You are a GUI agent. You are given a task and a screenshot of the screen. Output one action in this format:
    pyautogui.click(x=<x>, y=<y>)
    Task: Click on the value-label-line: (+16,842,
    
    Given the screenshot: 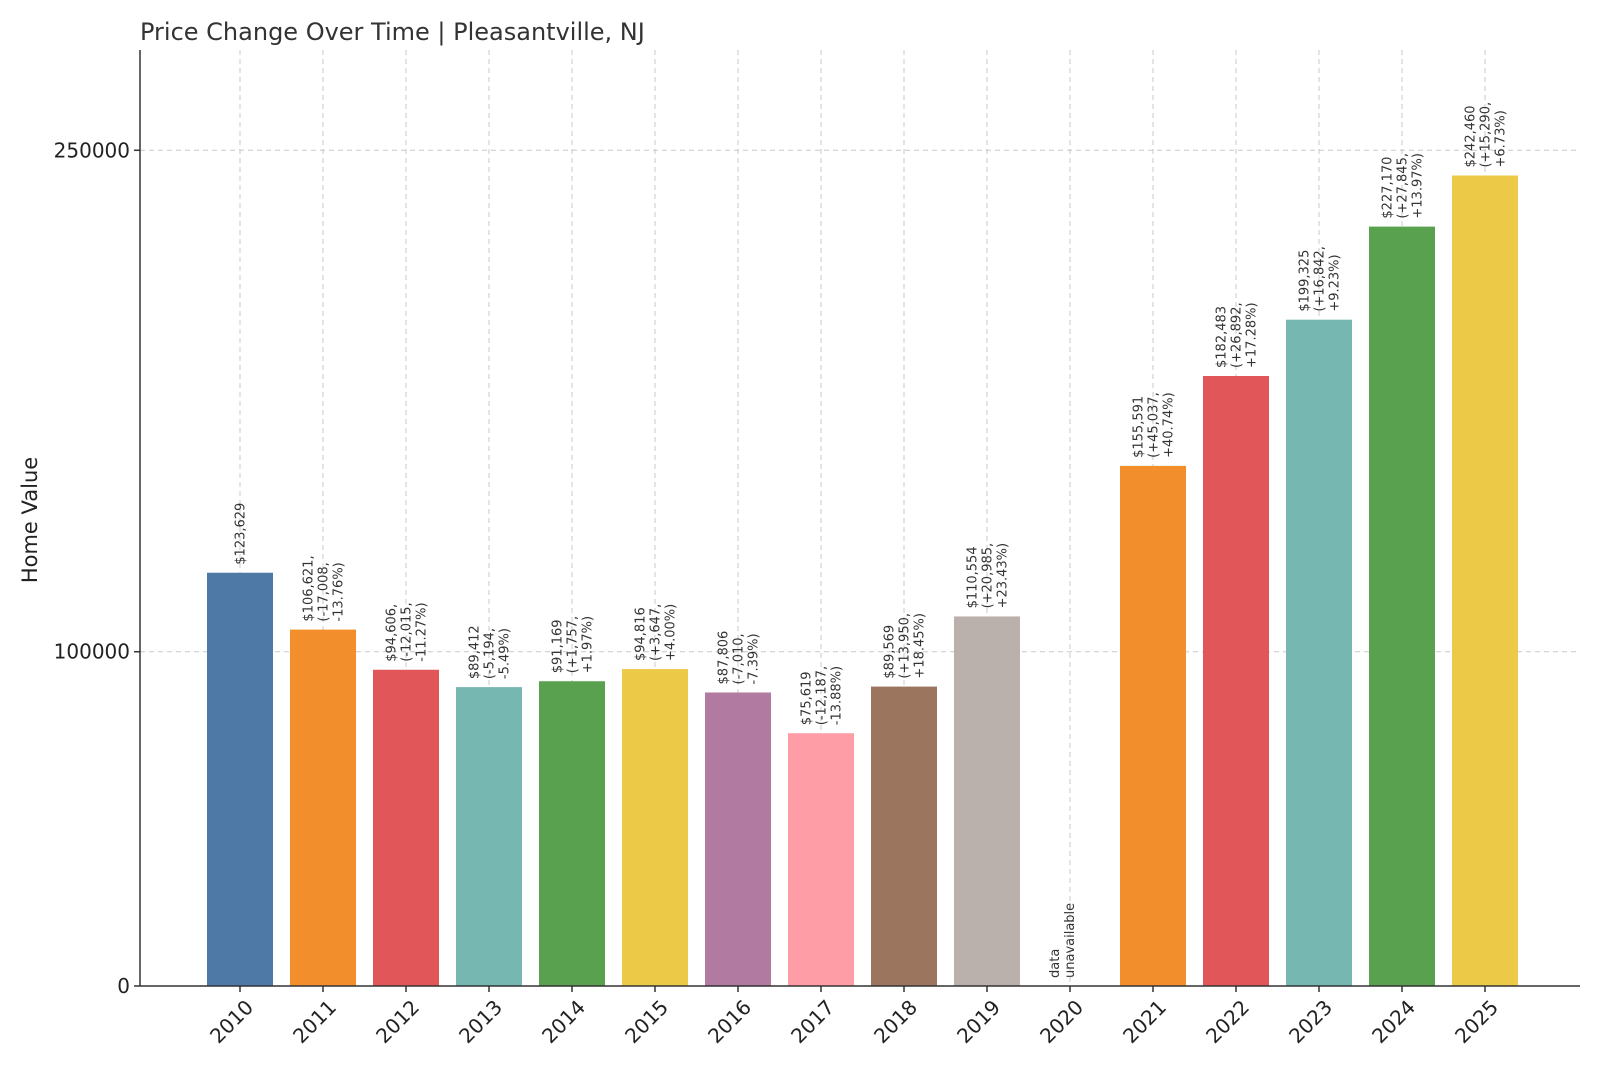 What is the action you would take?
    pyautogui.click(x=1320, y=279)
    